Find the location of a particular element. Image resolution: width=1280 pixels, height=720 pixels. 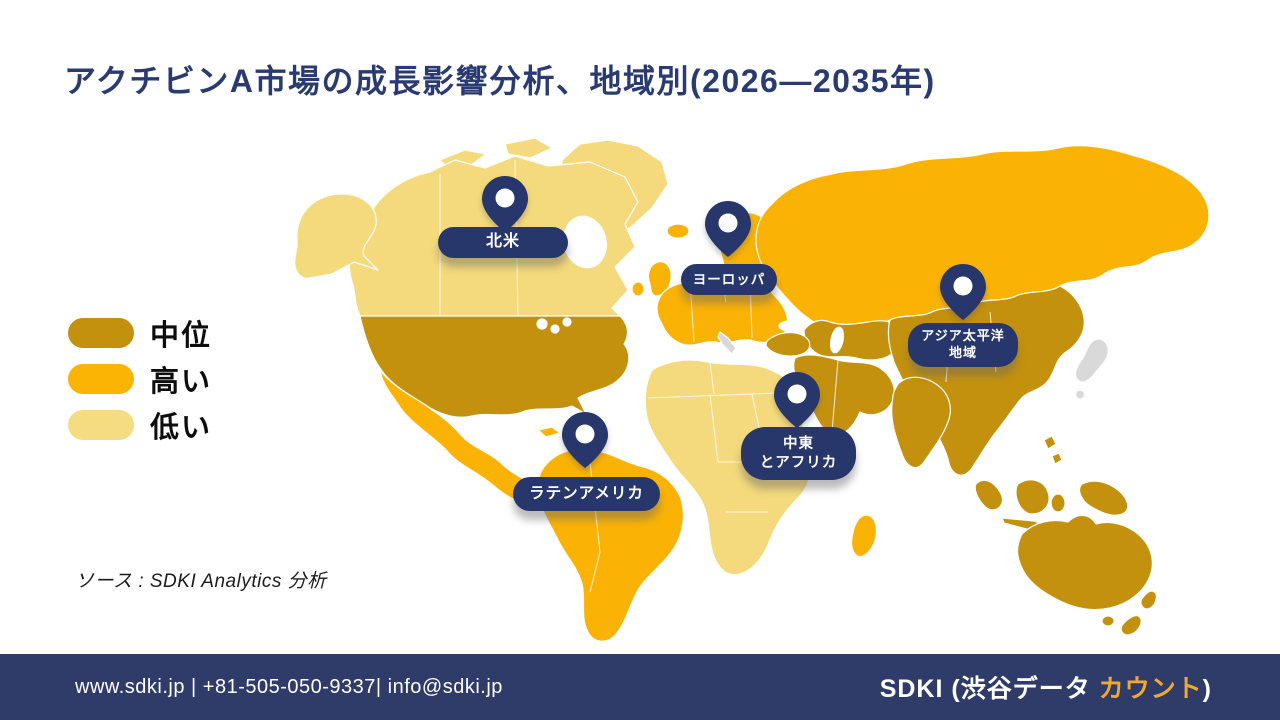

brand-suffix: ) is located at coordinates (1207, 689).